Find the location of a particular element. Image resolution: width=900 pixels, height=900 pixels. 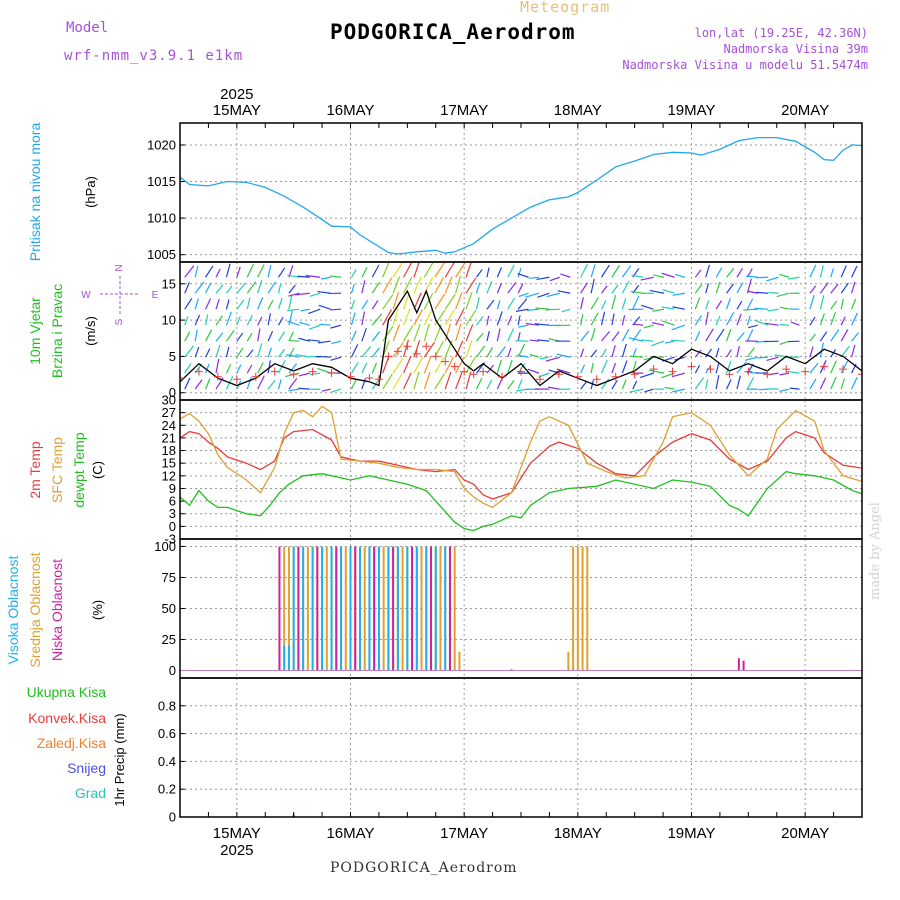

y-tick-label: 3 is located at coordinates (172, 513).